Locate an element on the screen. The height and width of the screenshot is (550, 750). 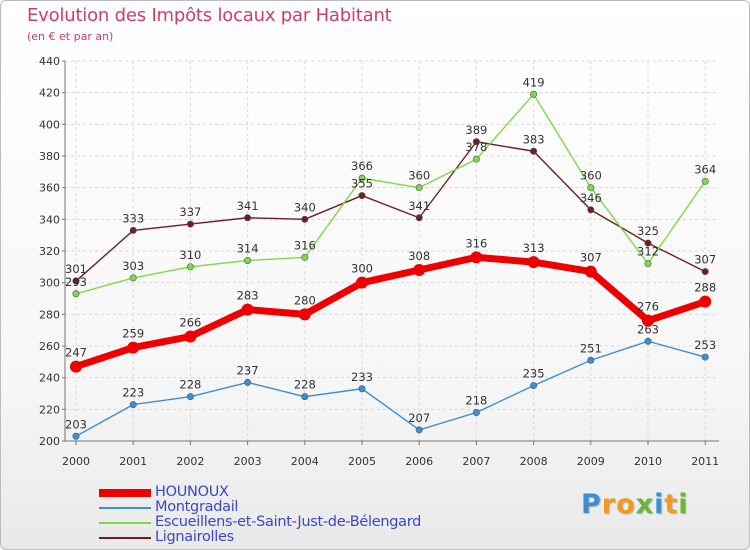
data-label: 253 is located at coordinates (705, 345).